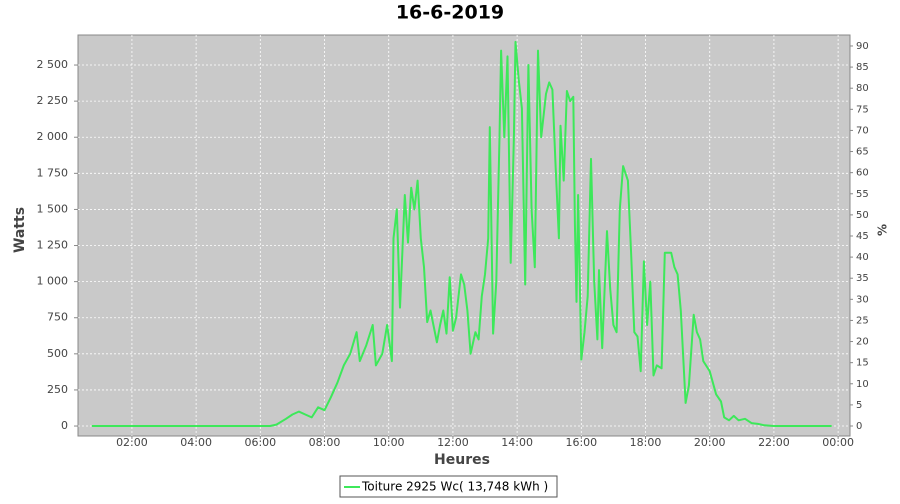 This screenshot has width=900, height=504. Describe the element at coordinates (454, 487) in the screenshot. I see `legend-label: Toiture 2925 Wc( 13,748 kWh )` at that location.